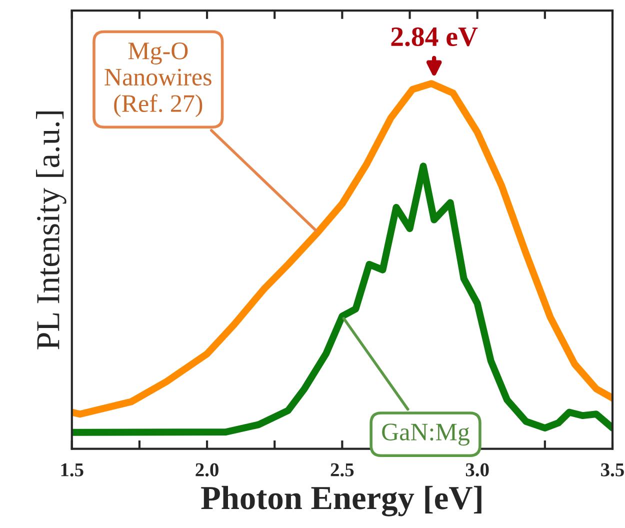 The image size is (625, 528). What do you see at coordinates (158, 80) in the screenshot?
I see `annotation: Mg-O Nanowires (Ref. 27)` at bounding box center [158, 80].